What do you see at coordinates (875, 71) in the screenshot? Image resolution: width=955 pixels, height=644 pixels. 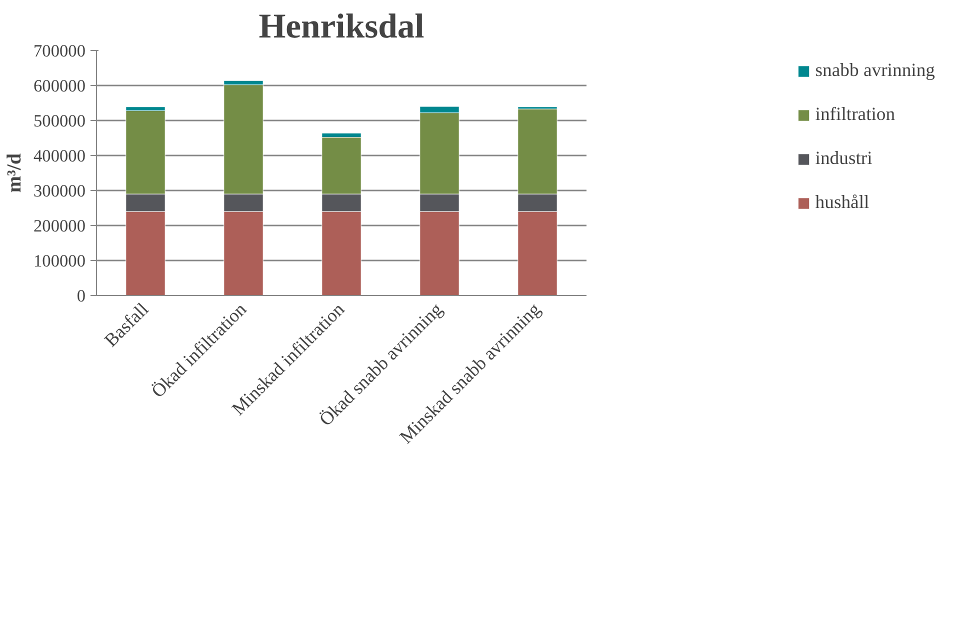 I see `legend-label: snabb avrinning` at bounding box center [875, 71].